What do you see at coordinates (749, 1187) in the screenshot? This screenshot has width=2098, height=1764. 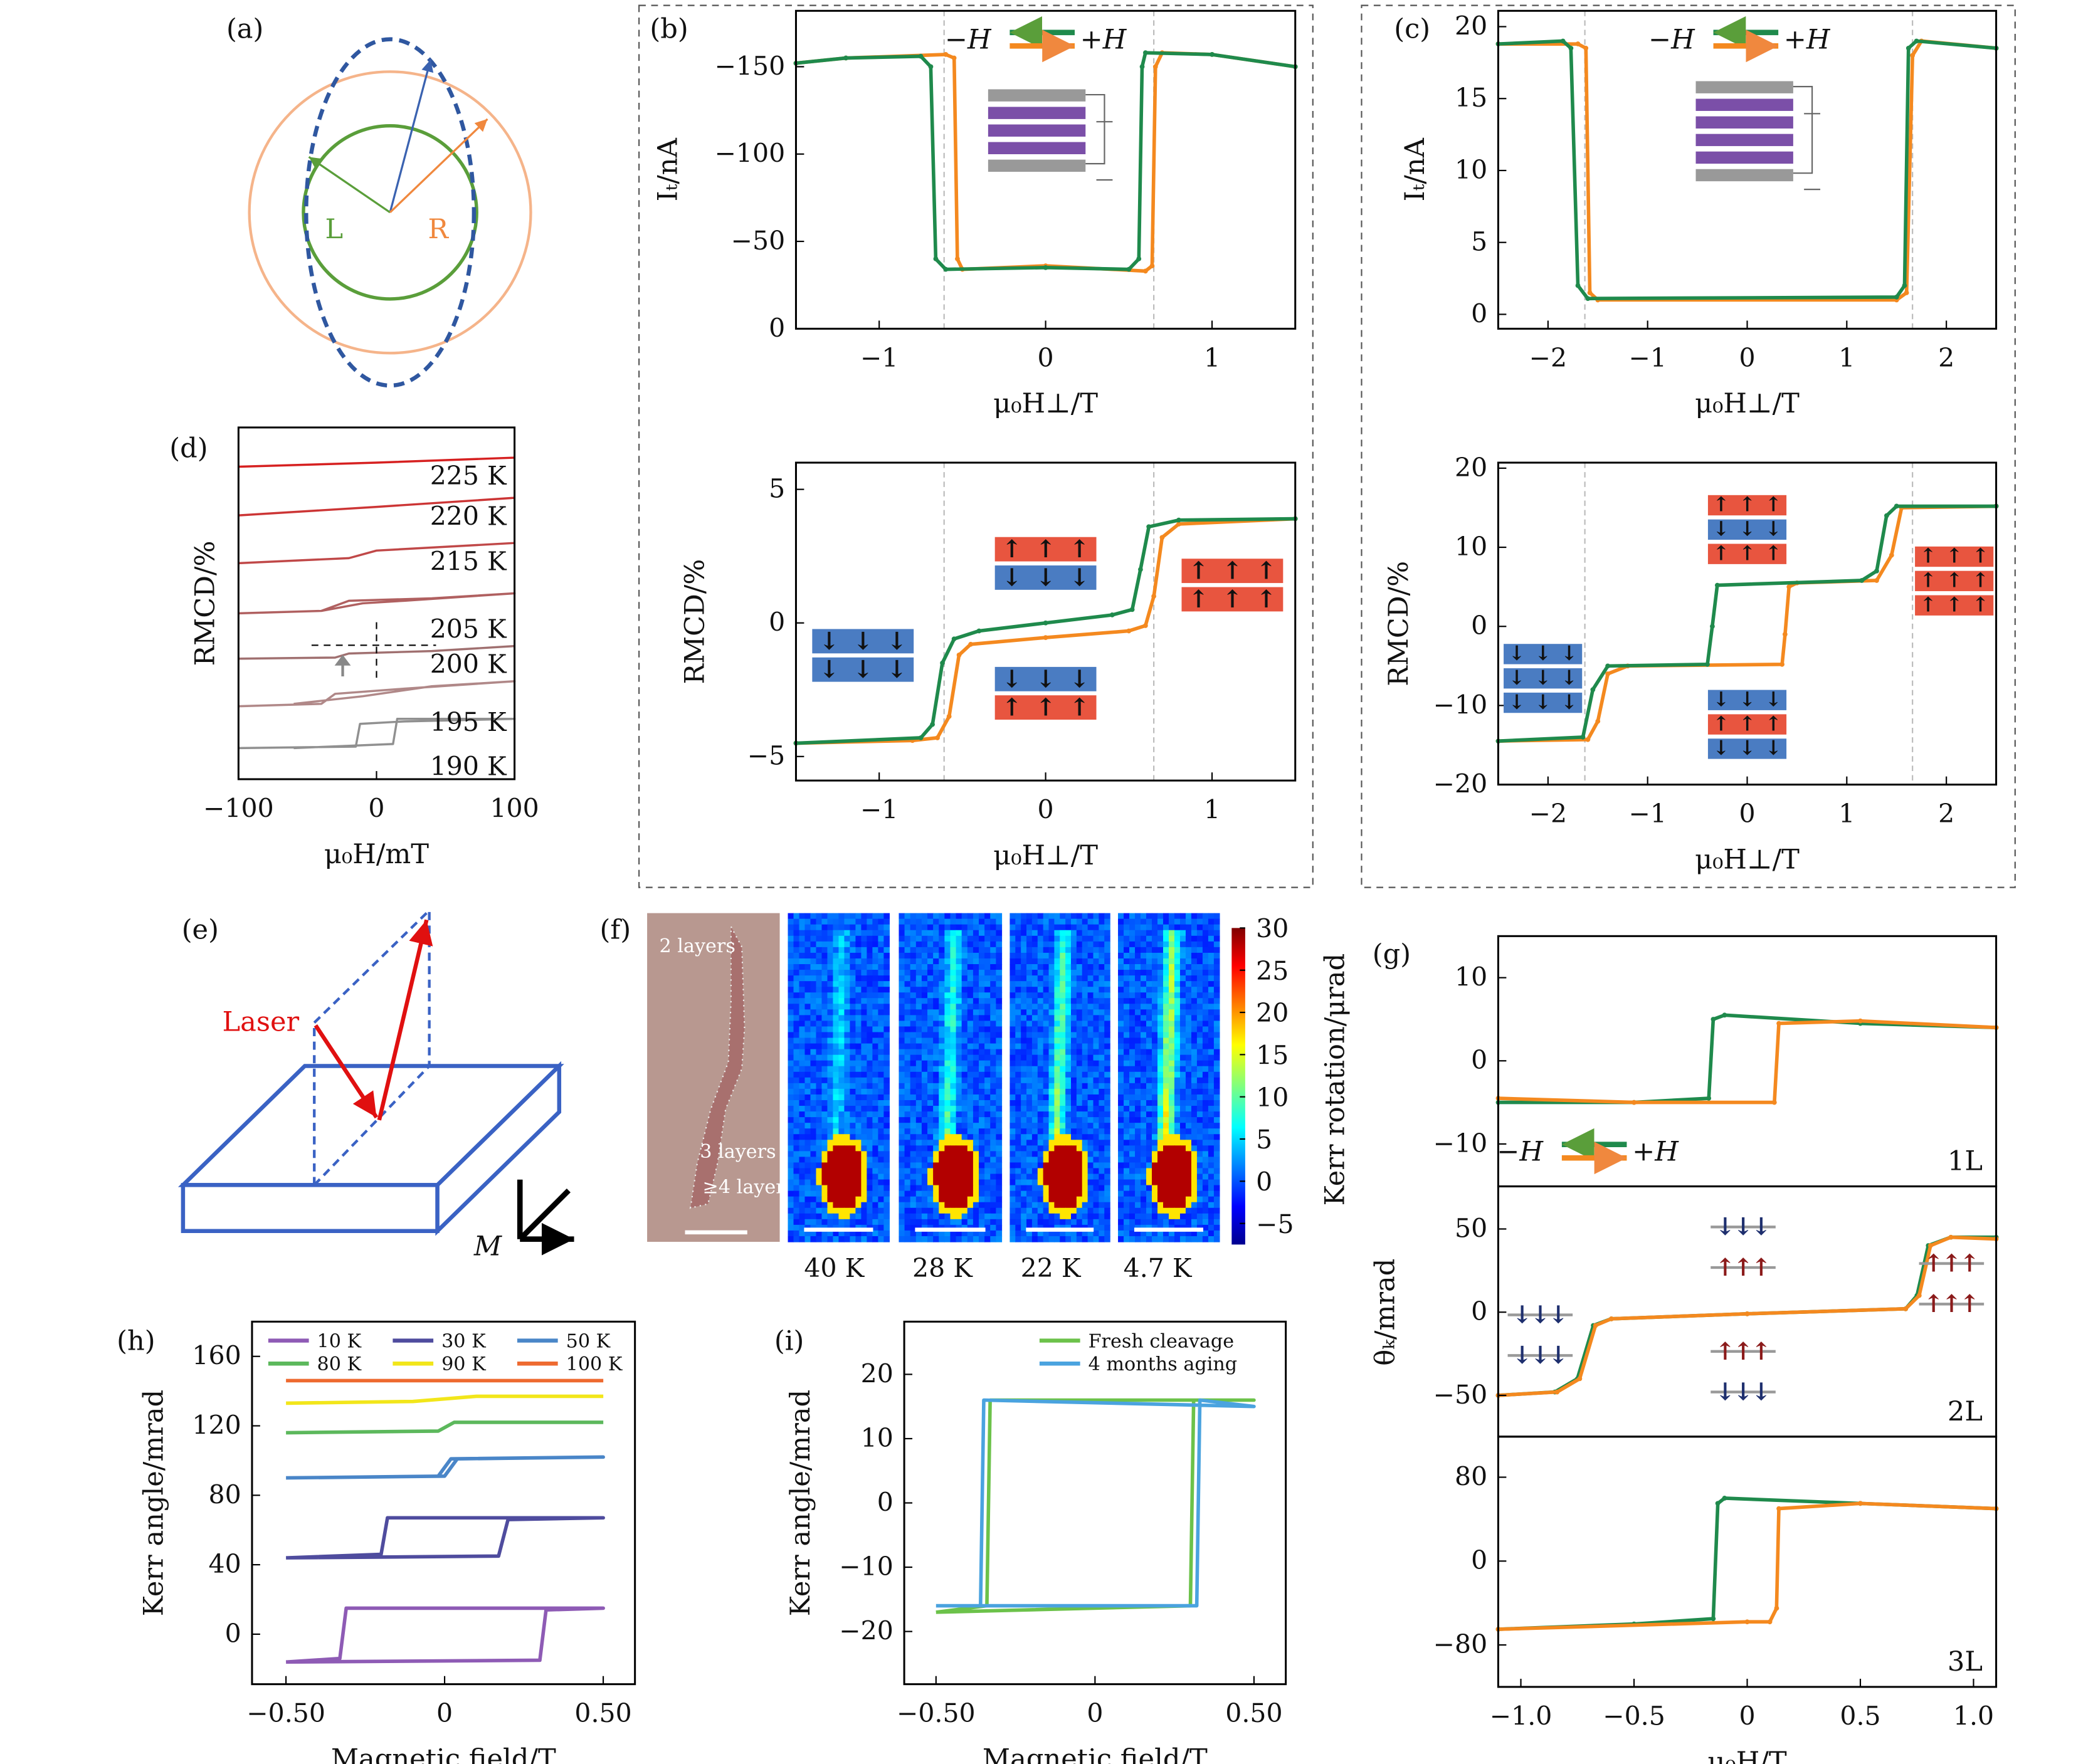 I see `optical-label-4-layers: ≥4 layers` at bounding box center [749, 1187].